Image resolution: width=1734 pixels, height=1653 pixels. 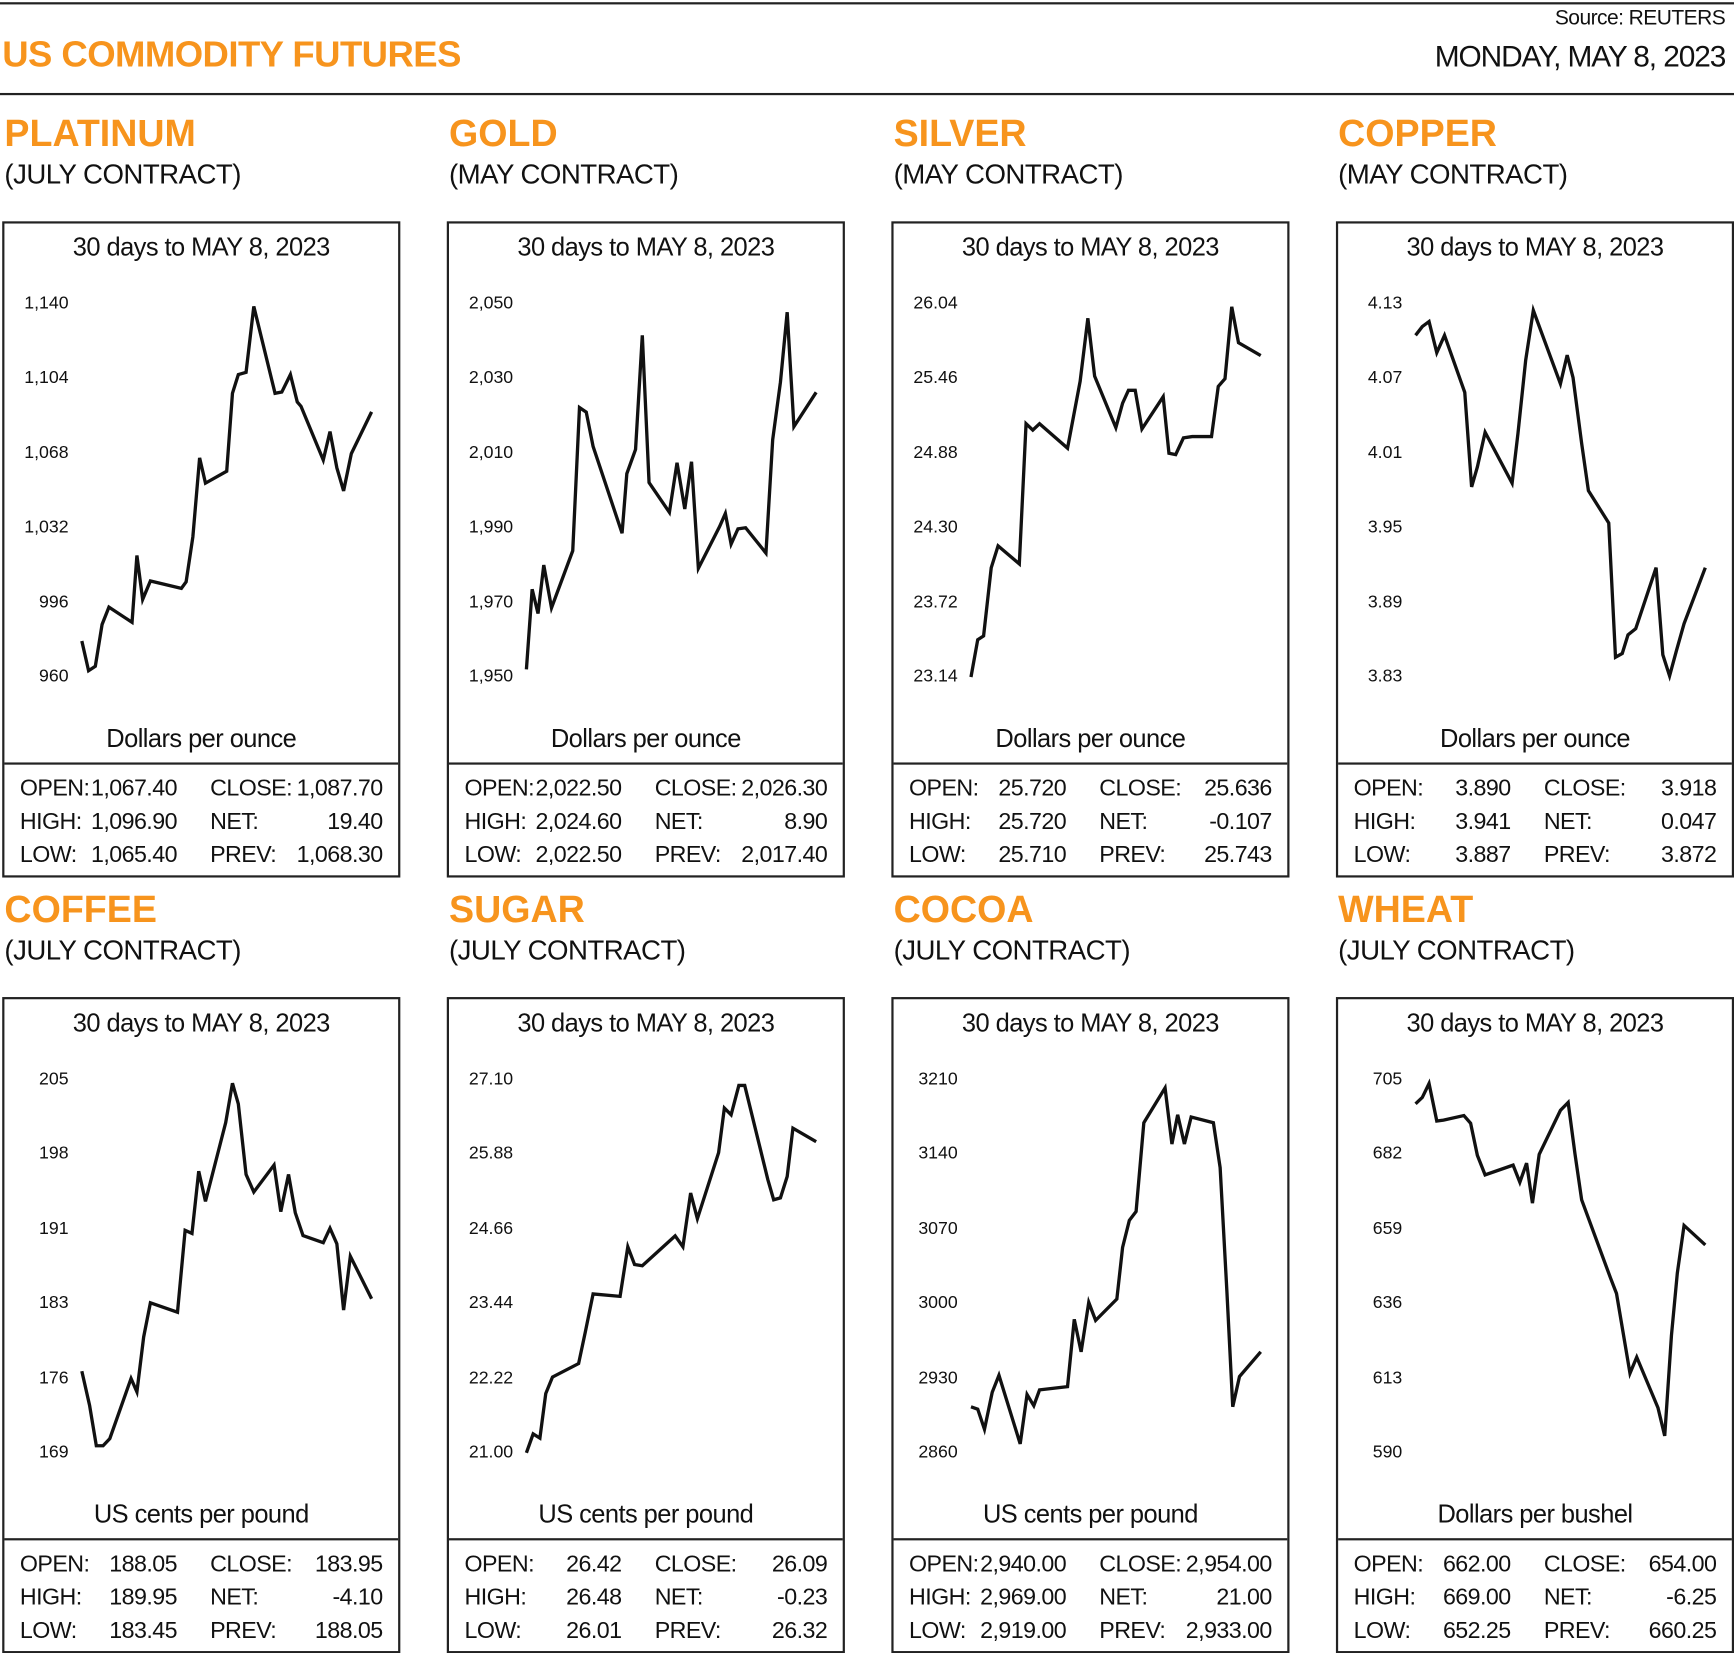 I want to click on y-tick-label: 3000, so click(x=938, y=1303).